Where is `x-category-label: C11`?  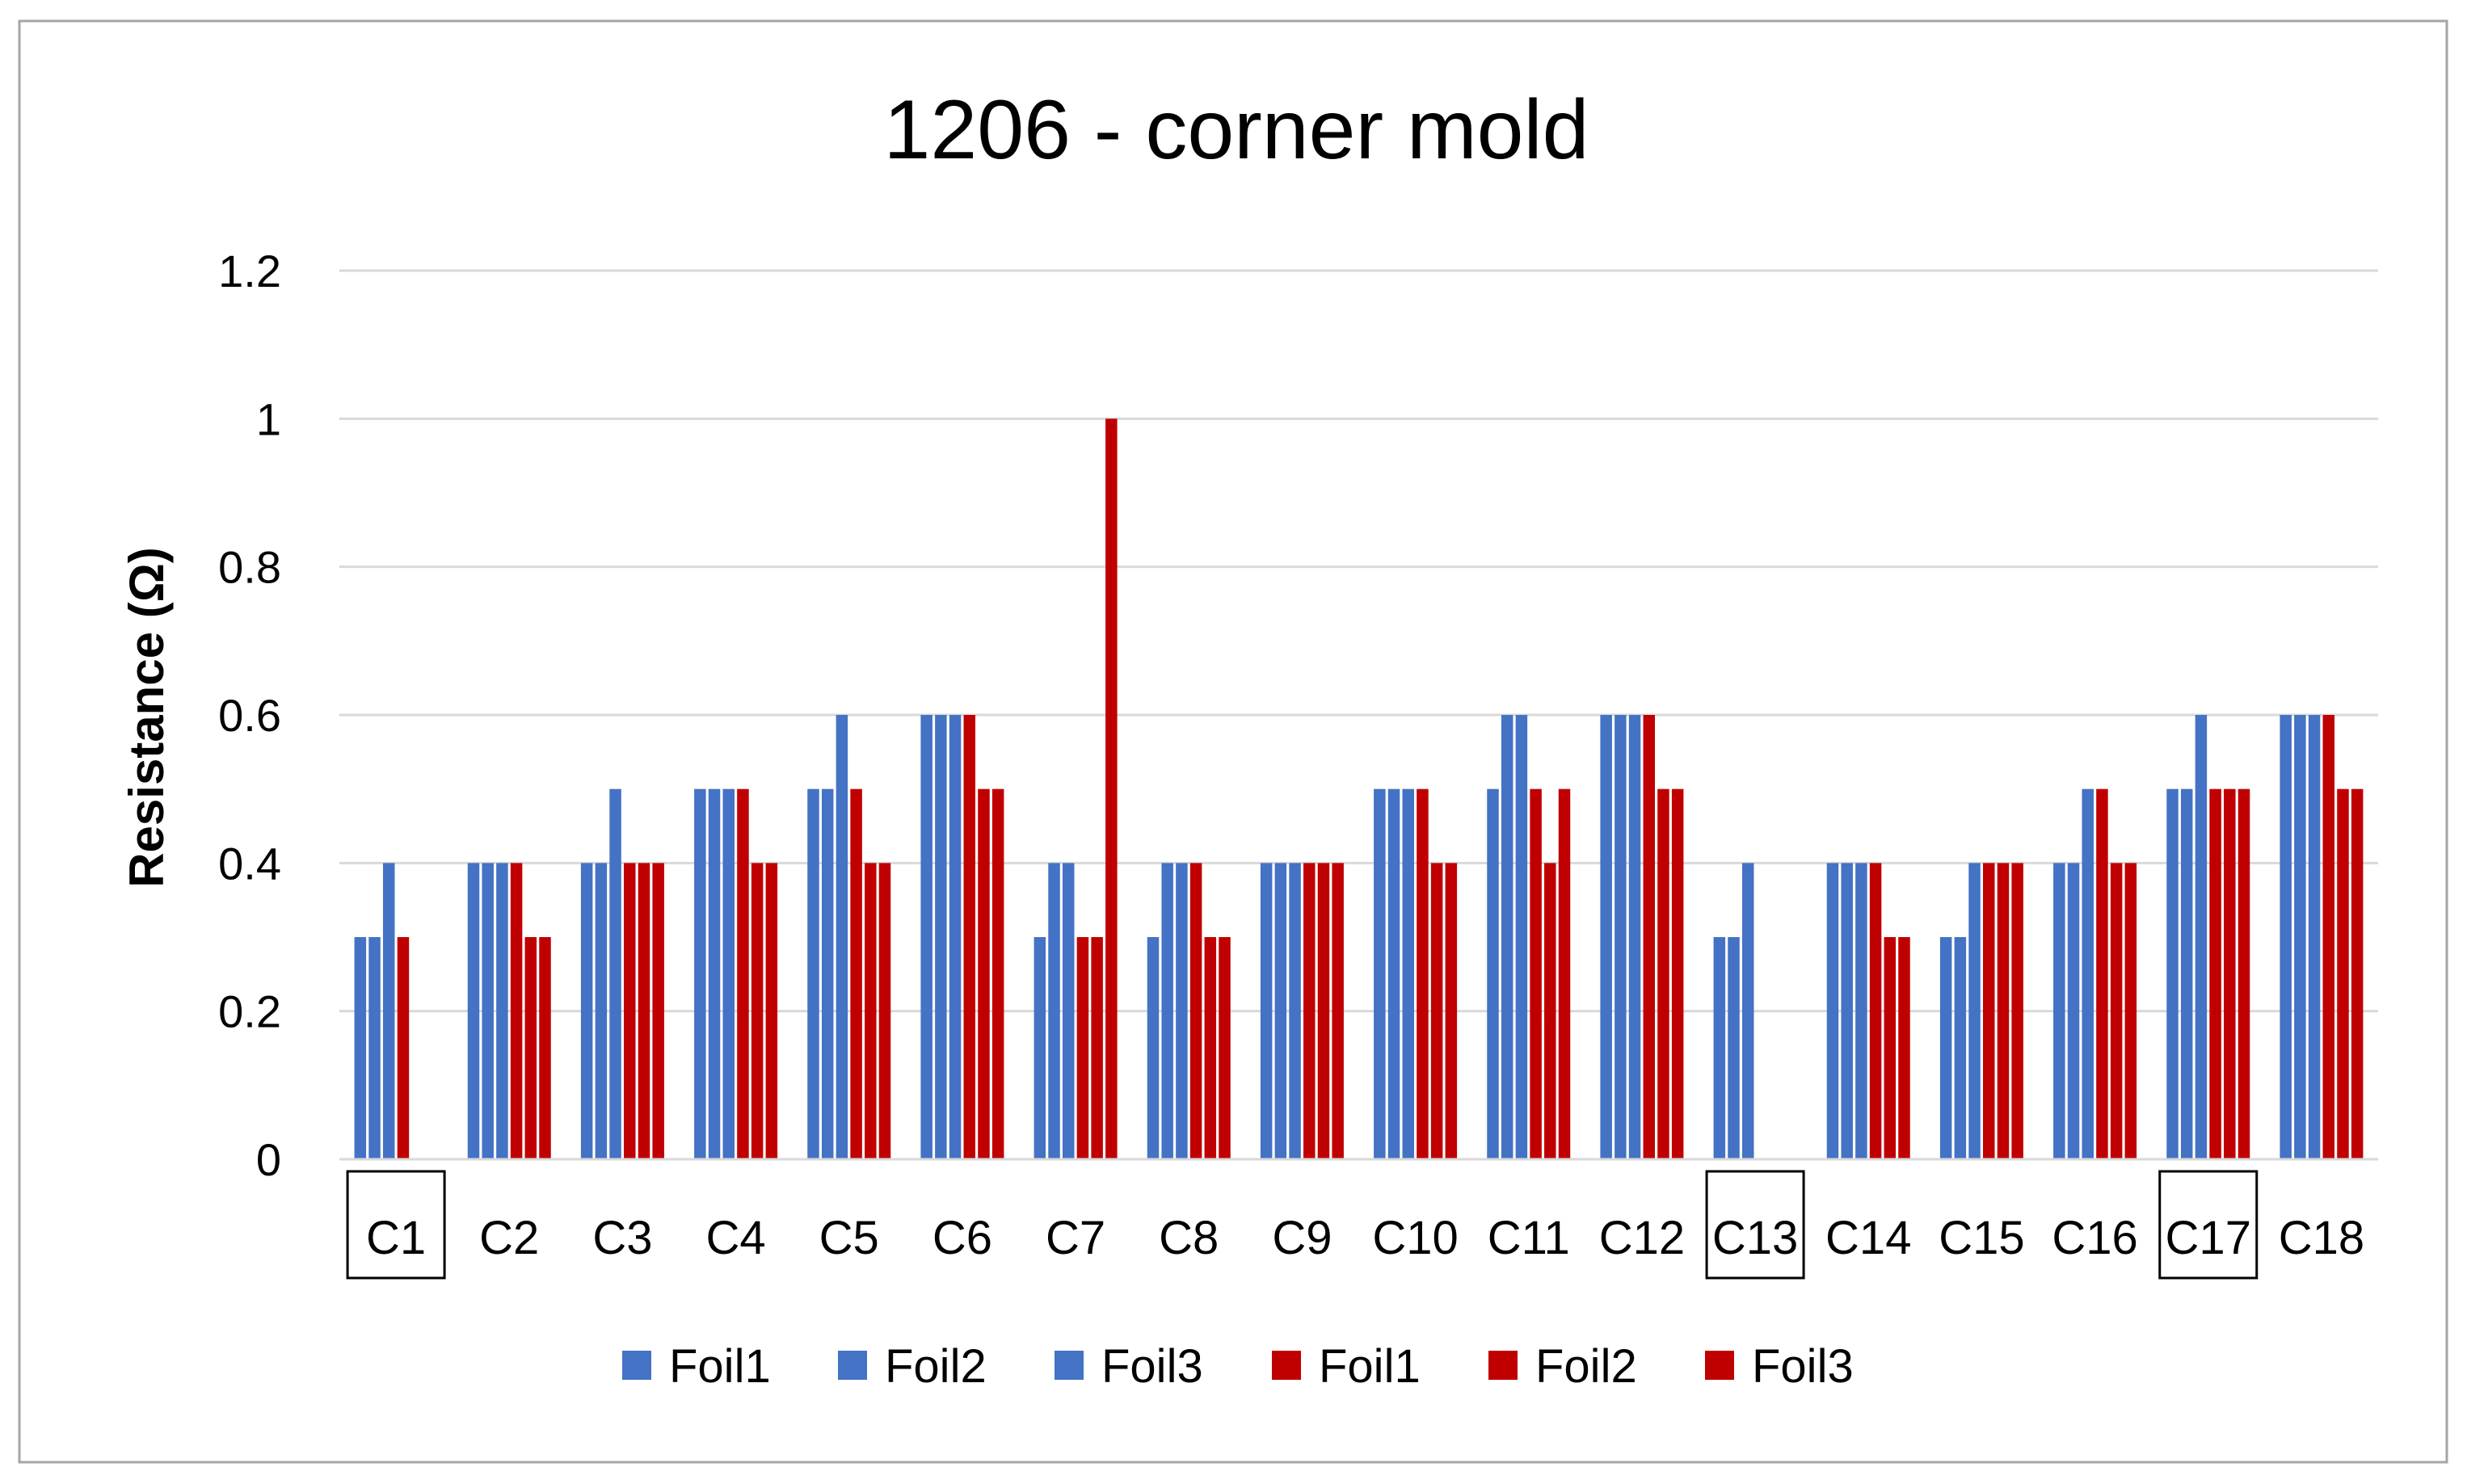 x-category-label: C11 is located at coordinates (1529, 1238).